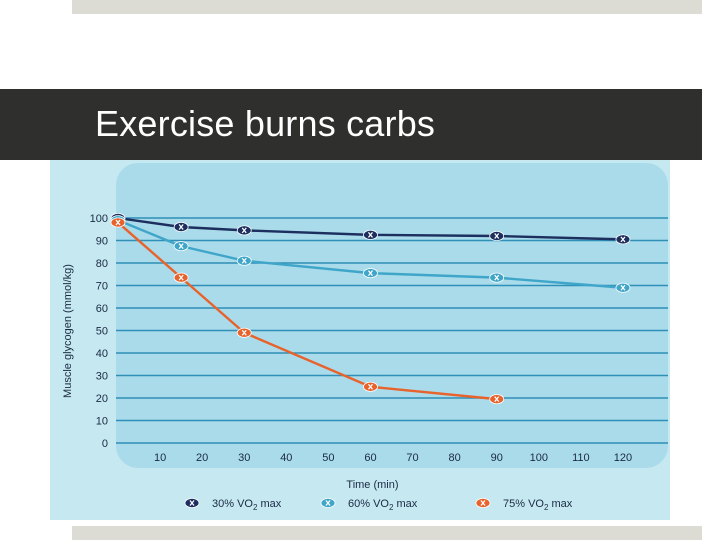  Describe the element at coordinates (105, 444) in the screenshot. I see `y-tick-label: 0` at that location.